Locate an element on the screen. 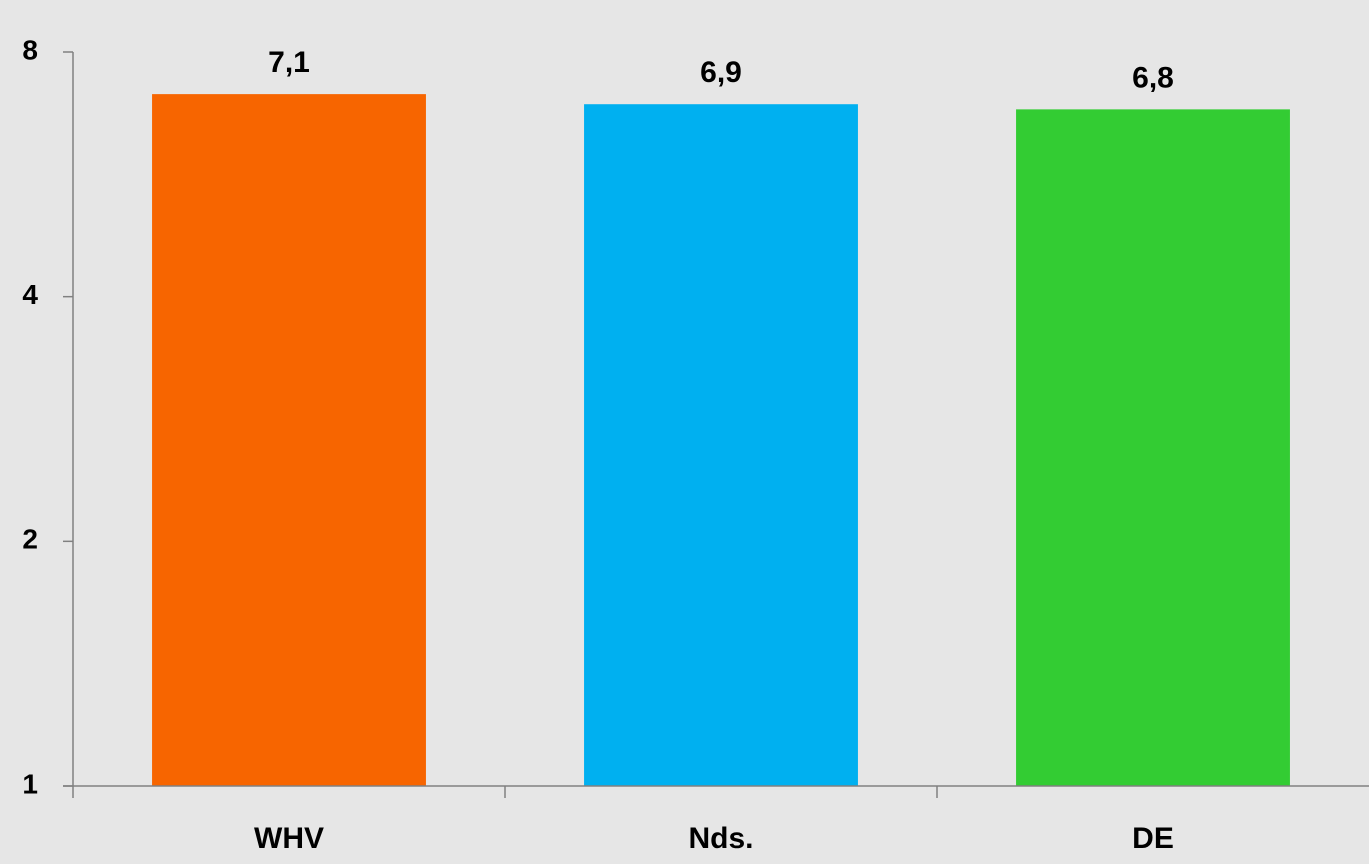 The height and width of the screenshot is (864, 1369). data-label: 6,9 is located at coordinates (721, 72).